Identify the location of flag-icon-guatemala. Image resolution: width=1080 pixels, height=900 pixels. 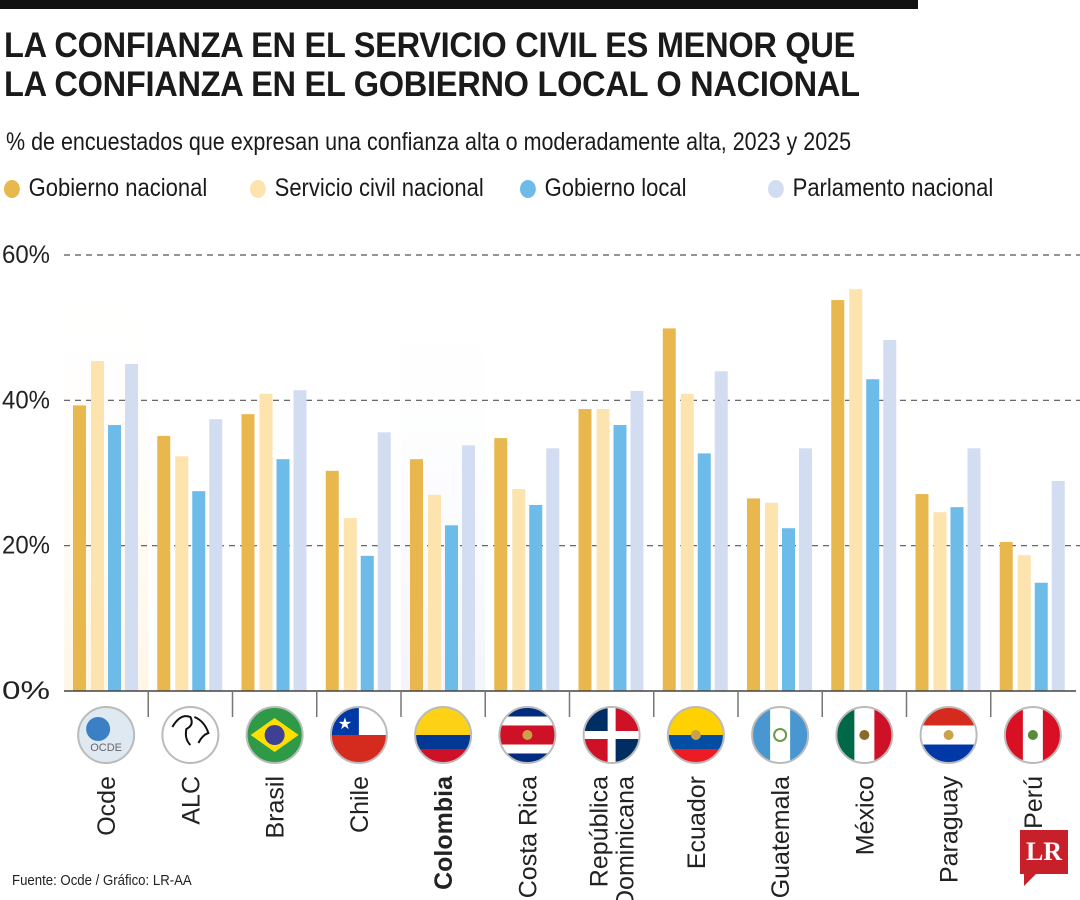
(780, 735).